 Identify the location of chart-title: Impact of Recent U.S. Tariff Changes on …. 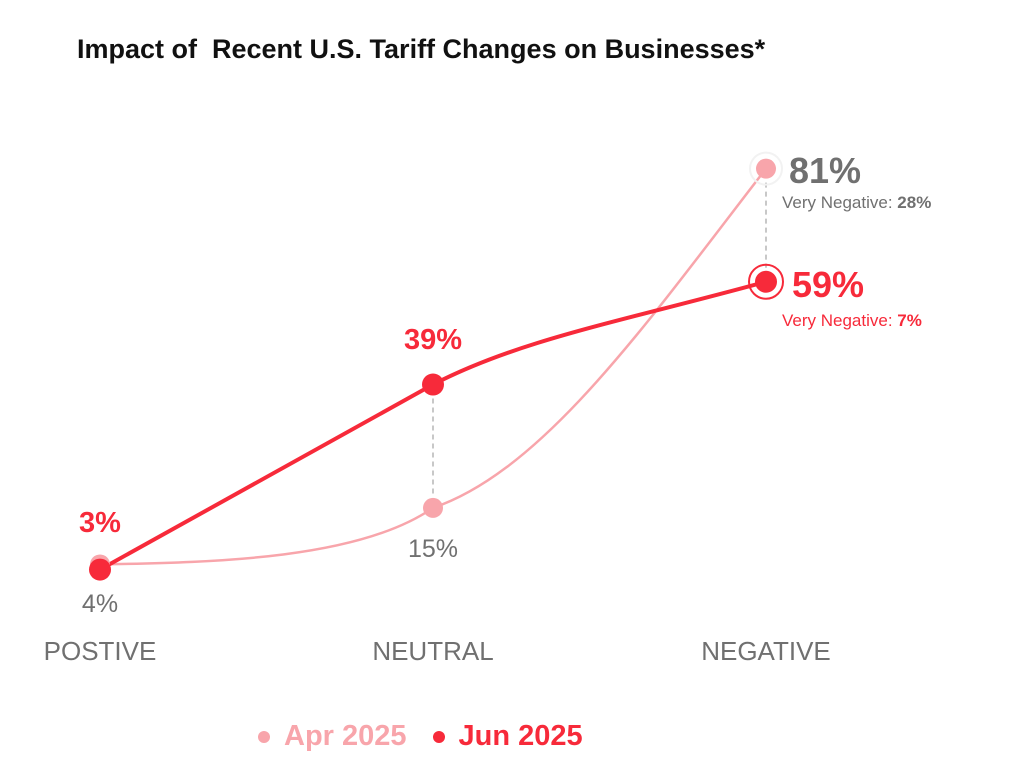
(421, 49).